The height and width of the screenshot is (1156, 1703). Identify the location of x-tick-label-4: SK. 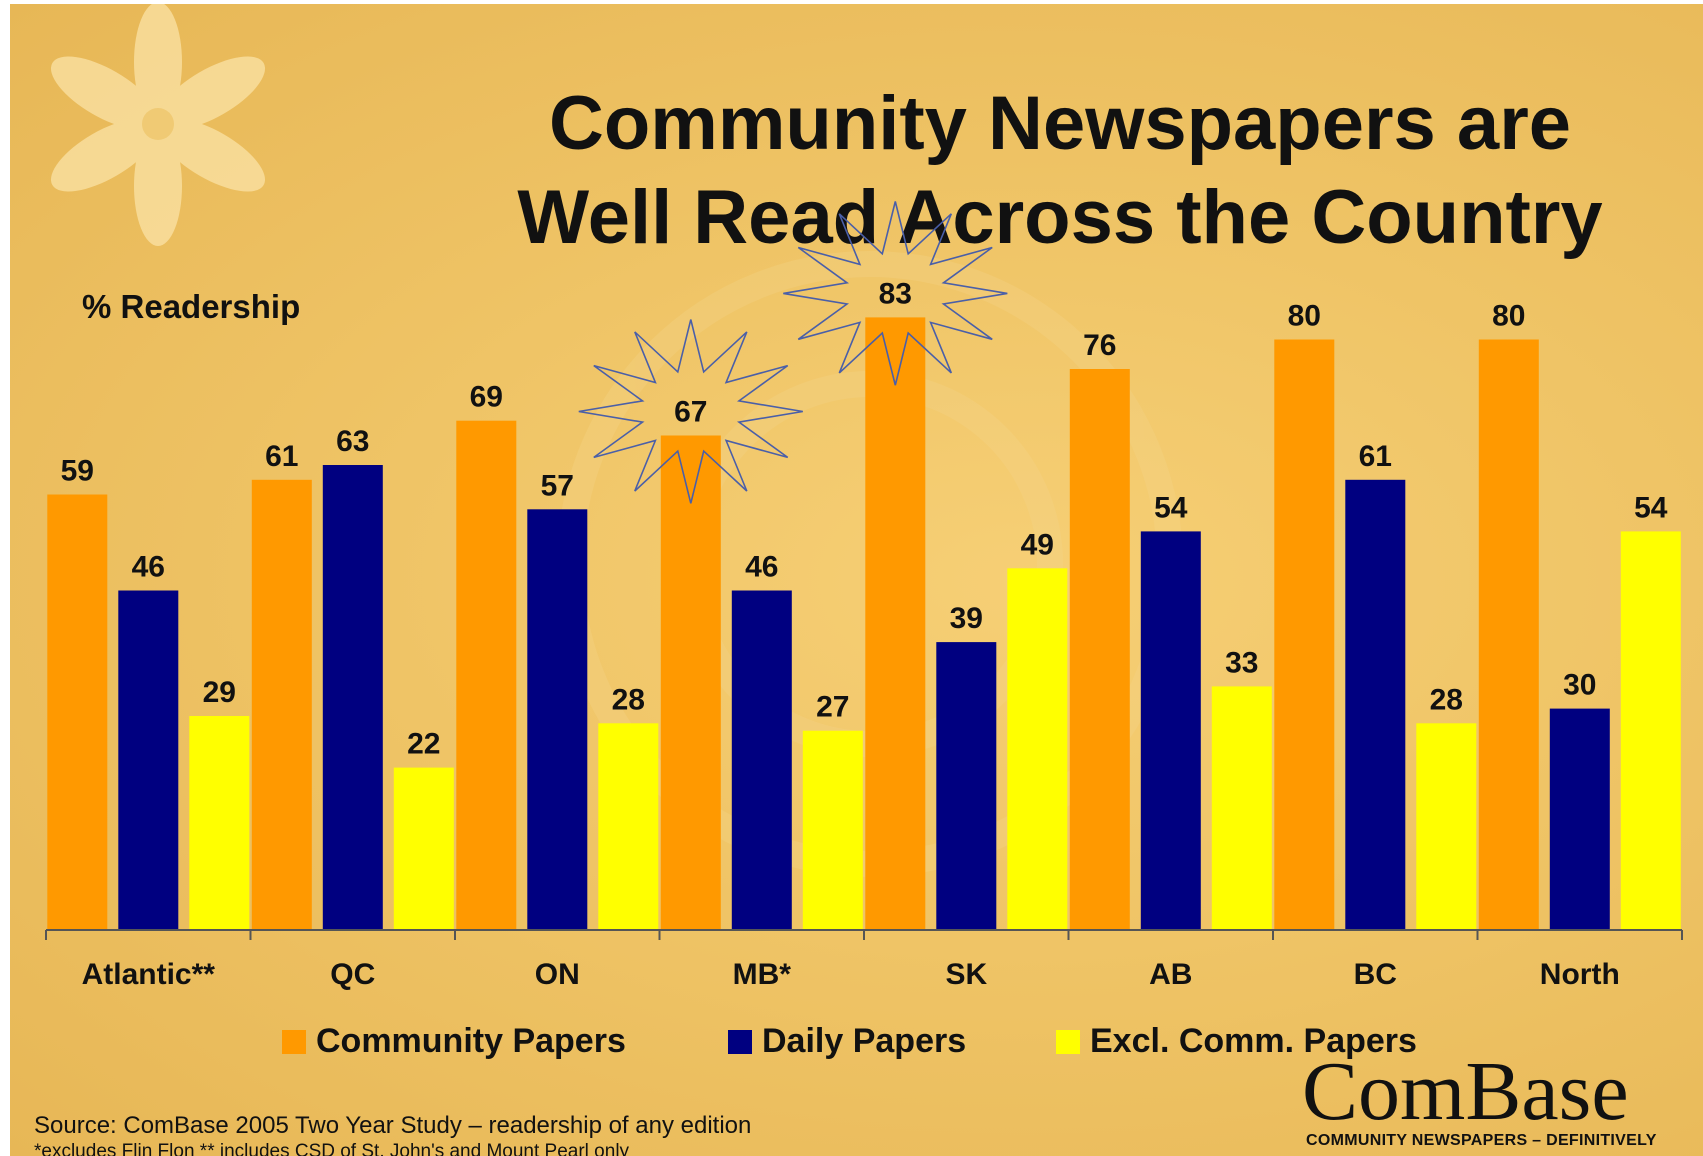
(966, 974).